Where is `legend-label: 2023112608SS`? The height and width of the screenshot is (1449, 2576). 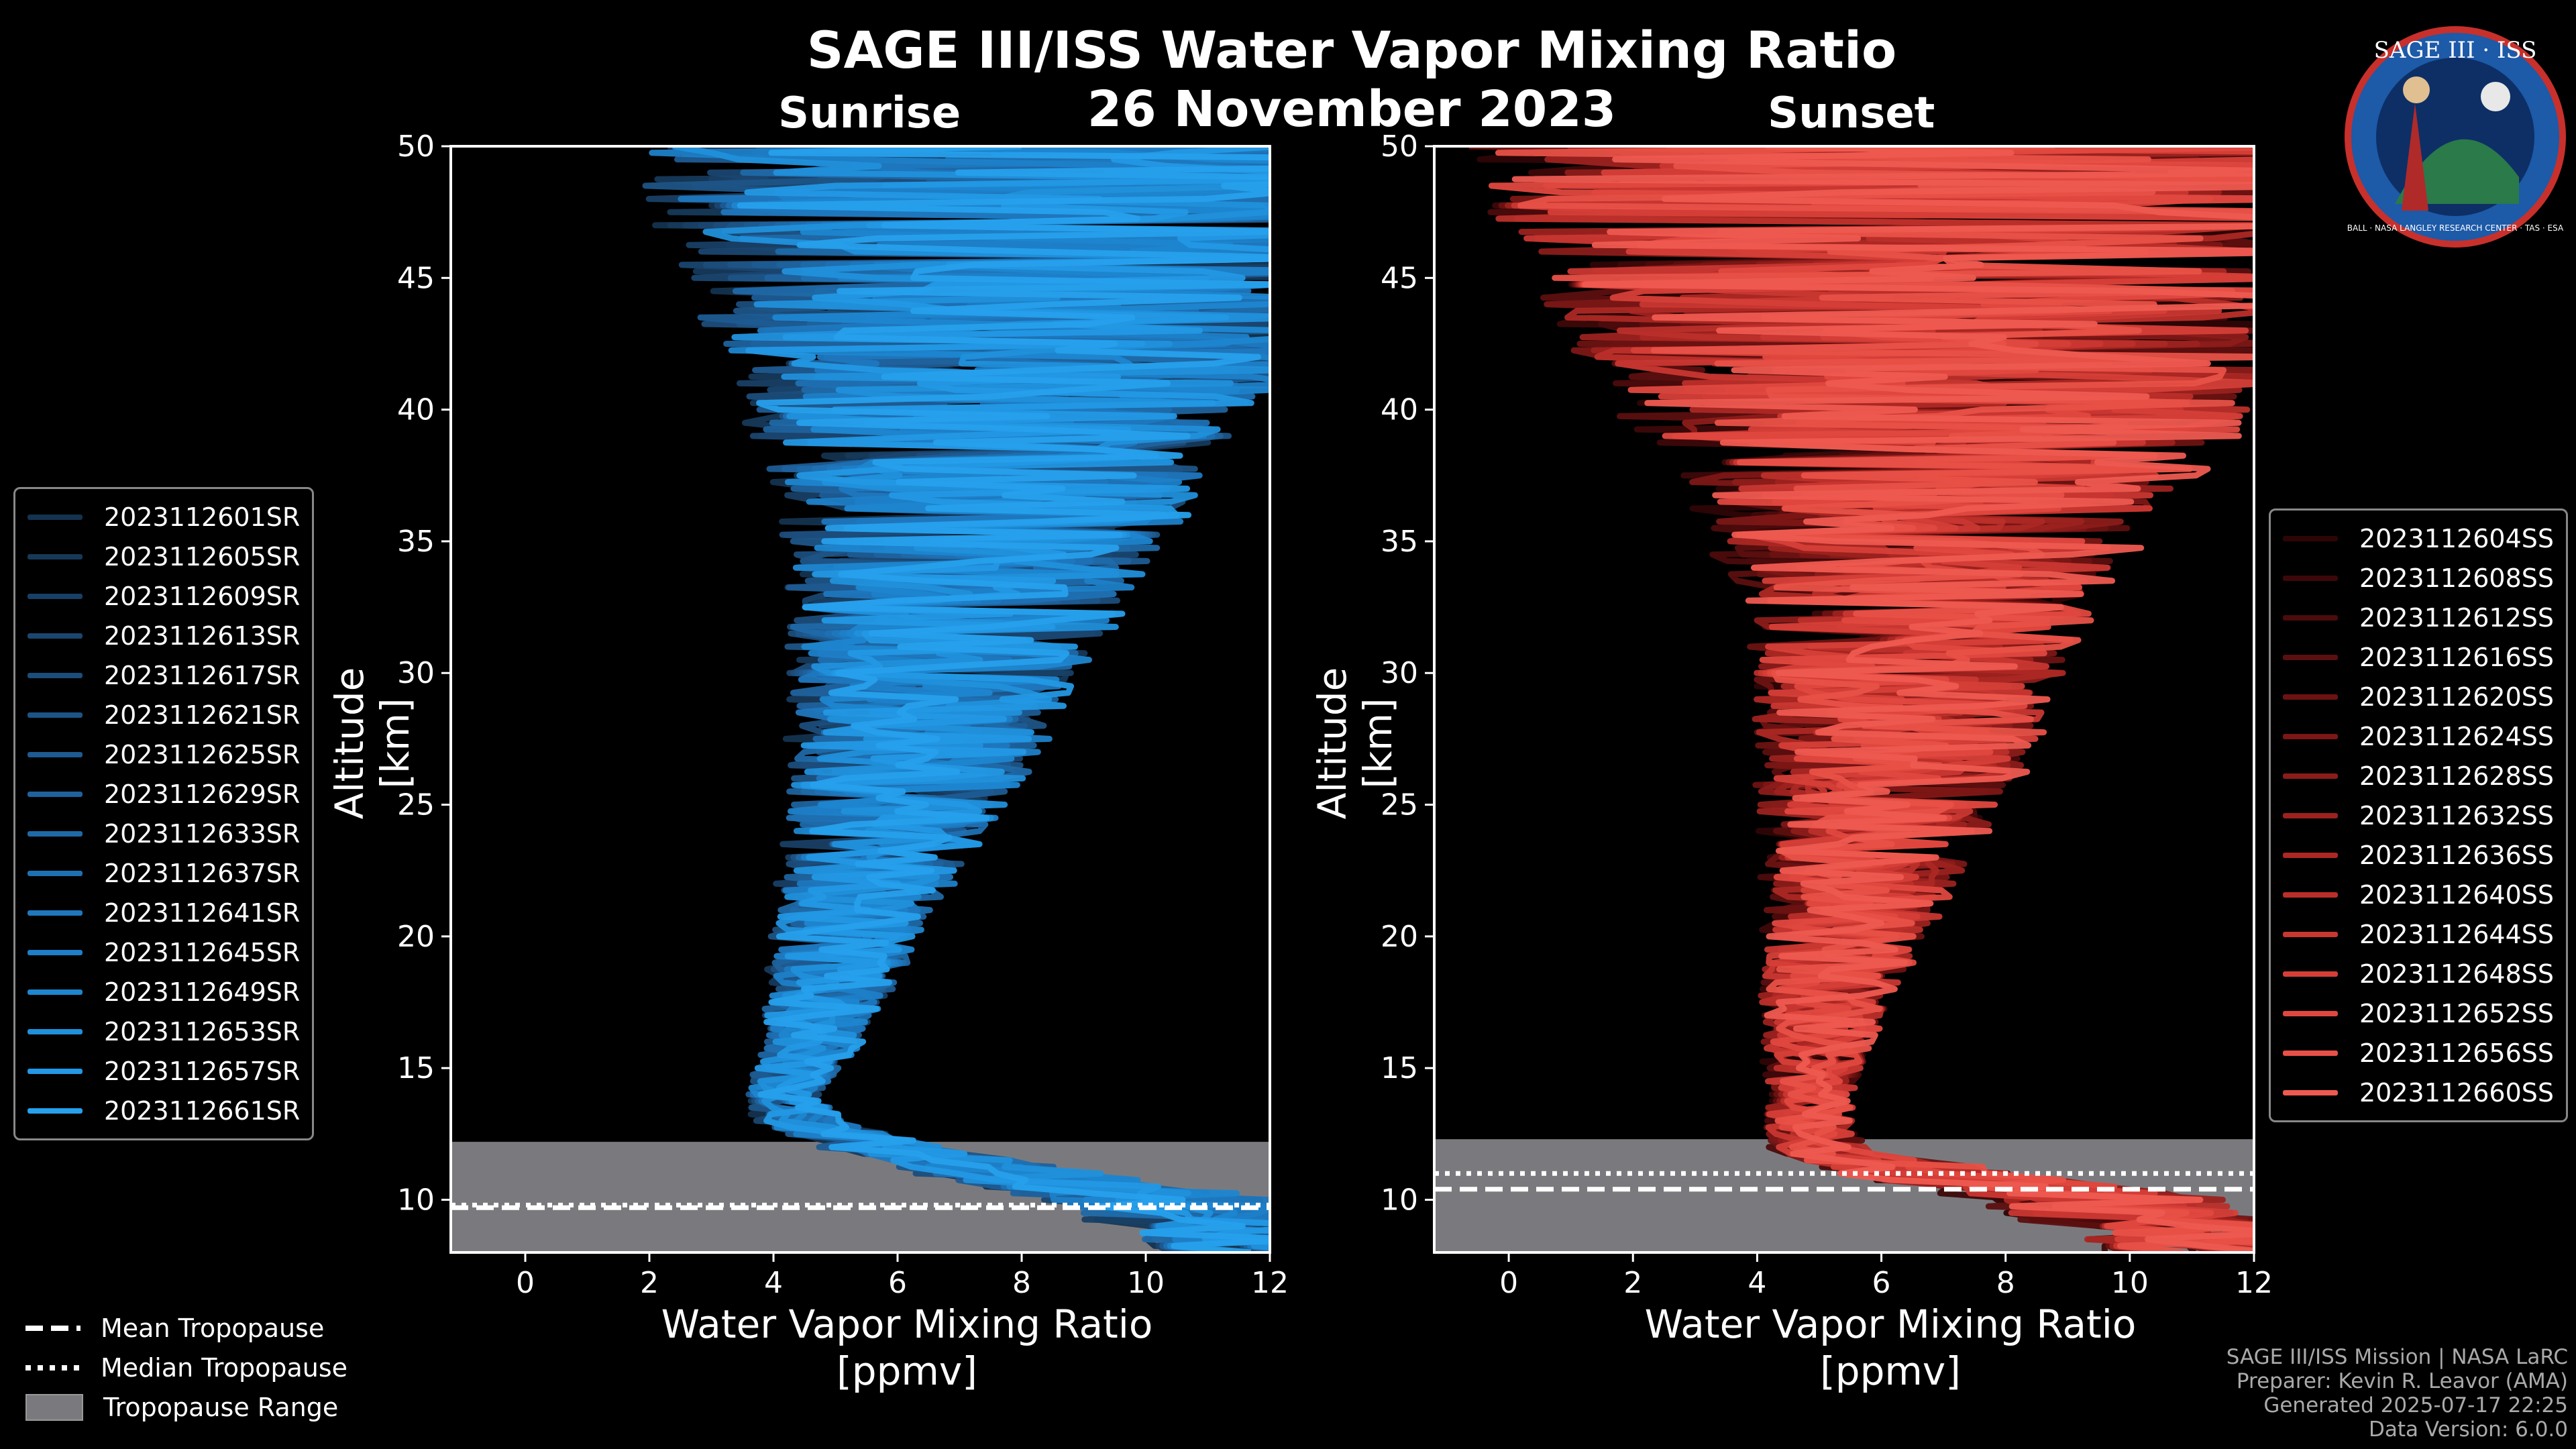
legend-label: 2023112608SS is located at coordinates (2457, 578).